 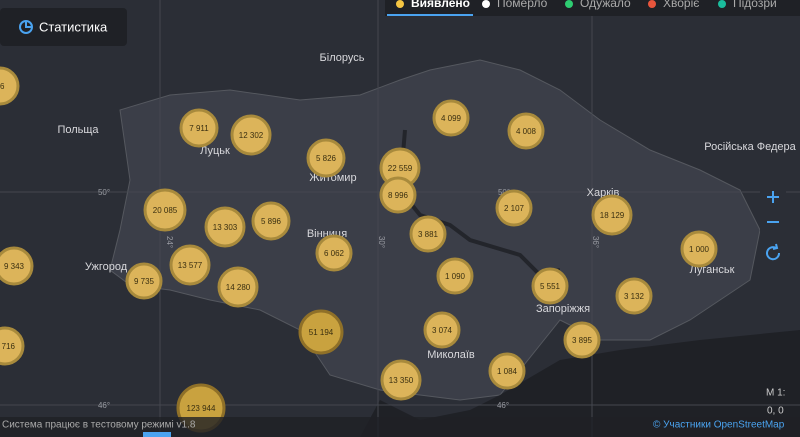 I want to click on cluster-label: 4 099, so click(x=451, y=118).